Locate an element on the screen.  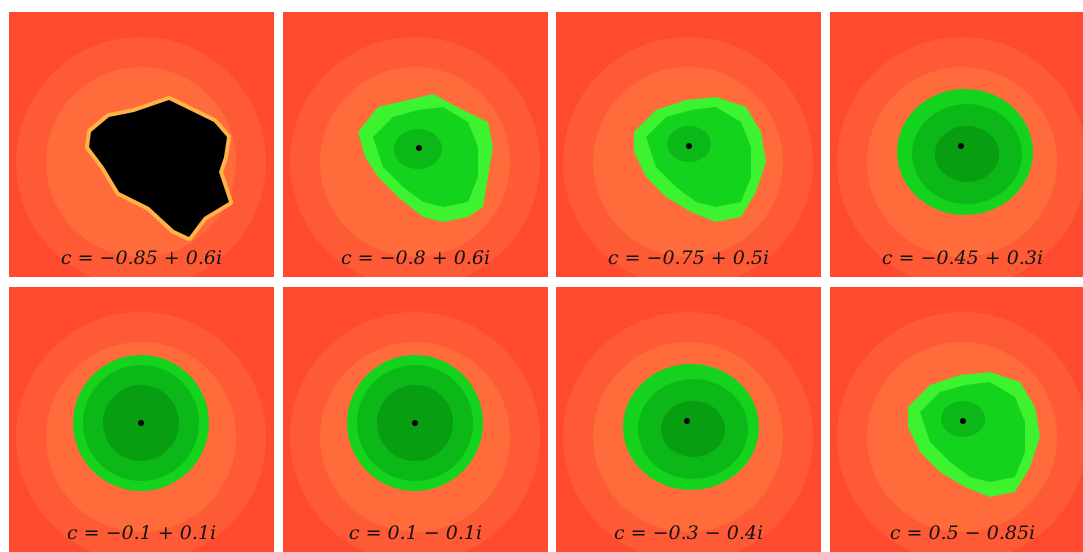
panel-caption: c = 0.5 − 0.85i is located at coordinates (962, 533).